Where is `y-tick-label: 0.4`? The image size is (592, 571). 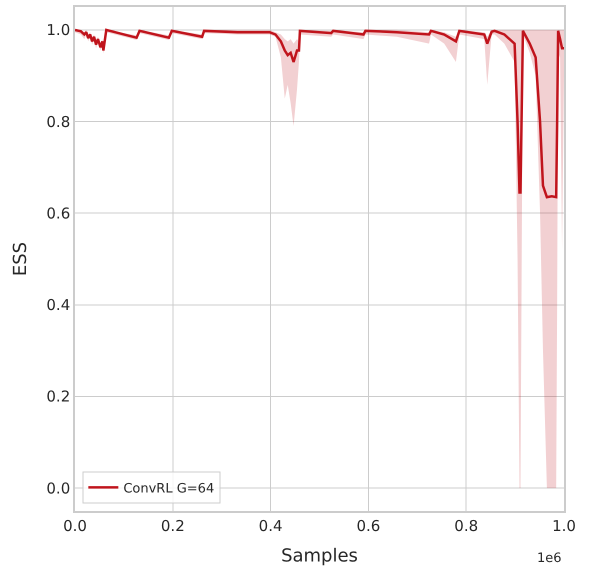
y-tick-label: 0.4 is located at coordinates (58, 305).